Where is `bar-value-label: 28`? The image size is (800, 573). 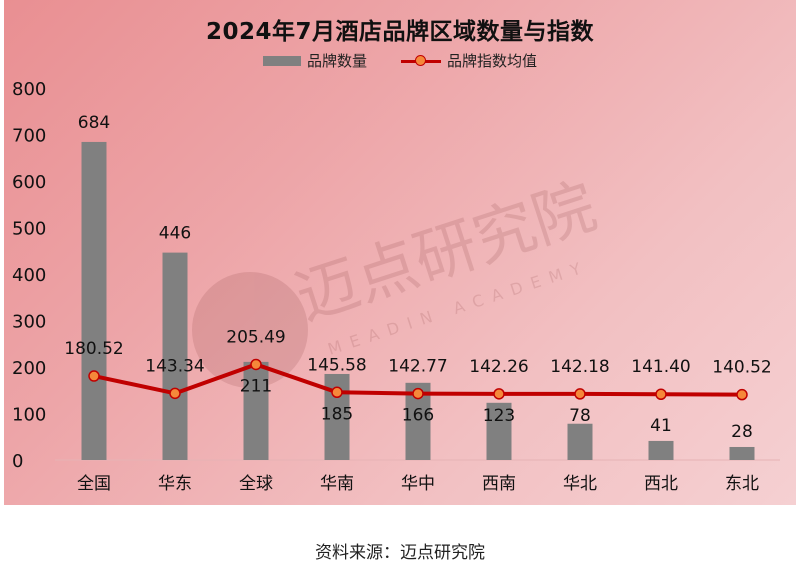
bar-value-label: 28 is located at coordinates (742, 432).